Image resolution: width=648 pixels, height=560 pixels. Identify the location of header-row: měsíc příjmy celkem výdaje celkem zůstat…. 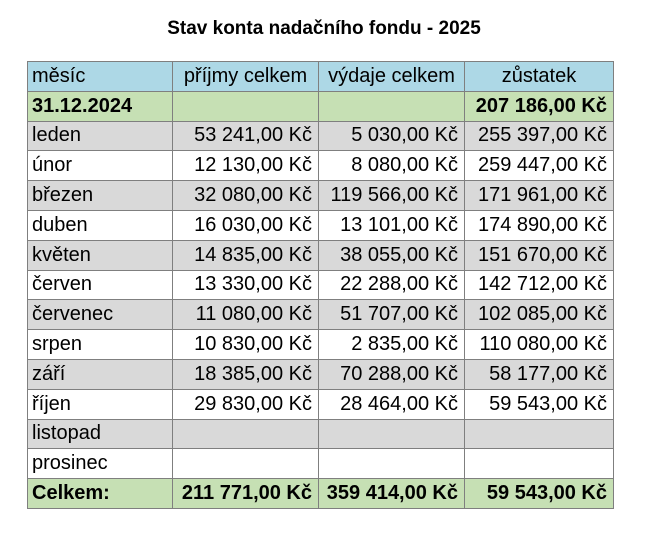
(320, 76).